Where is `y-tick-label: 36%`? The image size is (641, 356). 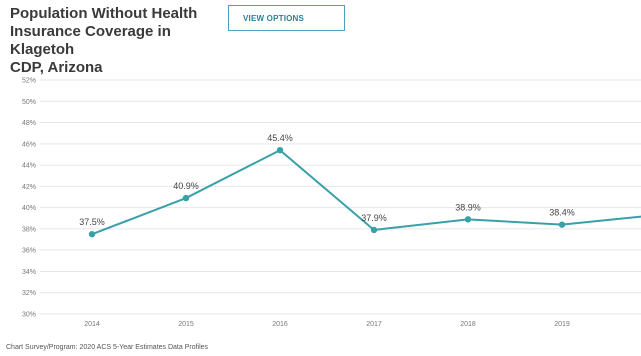
y-tick-label: 36% is located at coordinates (29, 251).